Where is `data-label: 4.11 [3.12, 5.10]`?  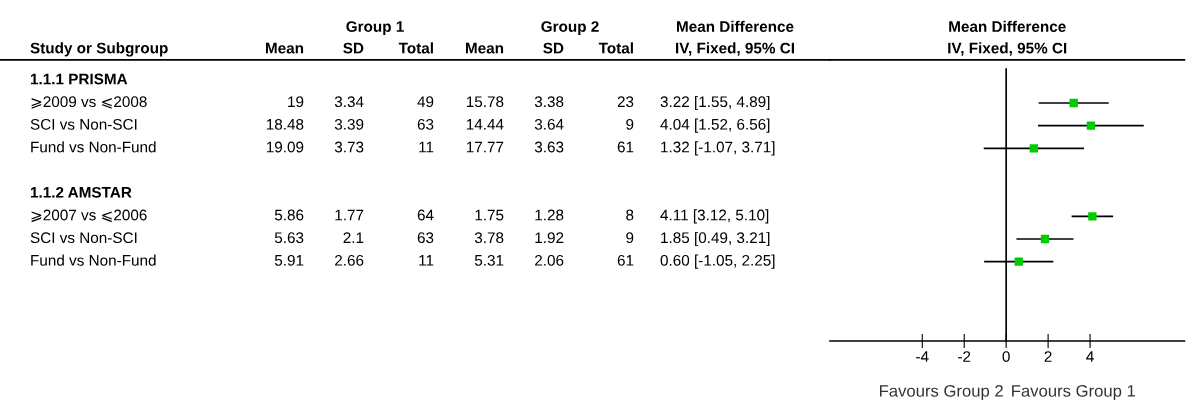 data-label: 4.11 [3.12, 5.10] is located at coordinates (714, 216).